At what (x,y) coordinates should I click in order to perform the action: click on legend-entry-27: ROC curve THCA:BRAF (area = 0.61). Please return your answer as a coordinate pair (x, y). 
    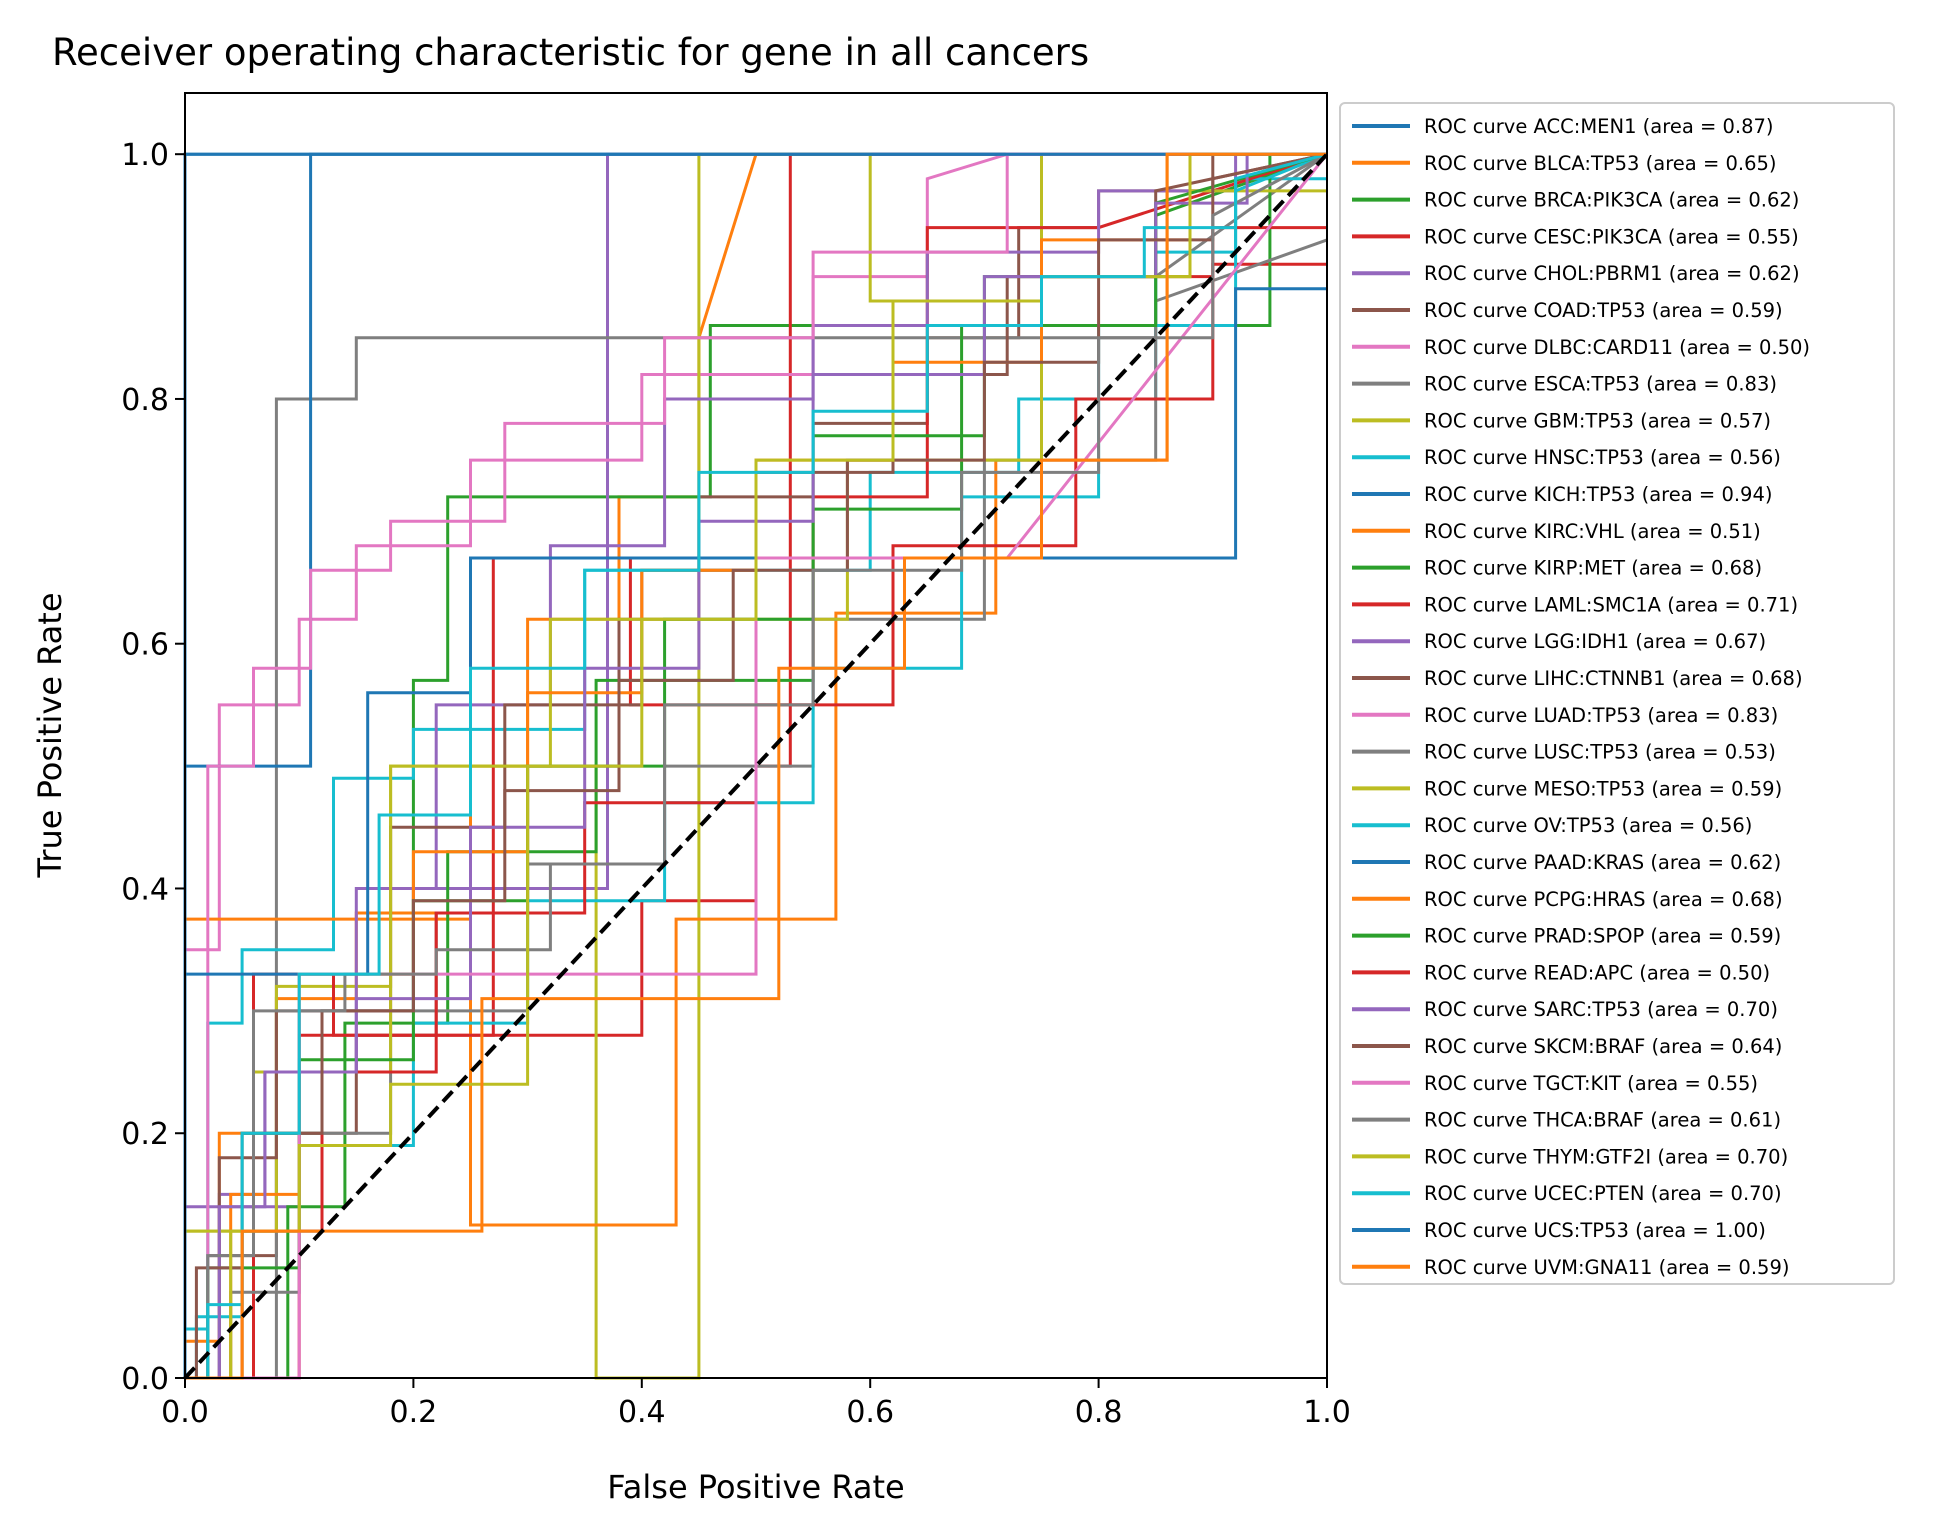
    Looking at the image, I should click on (1602, 1120).